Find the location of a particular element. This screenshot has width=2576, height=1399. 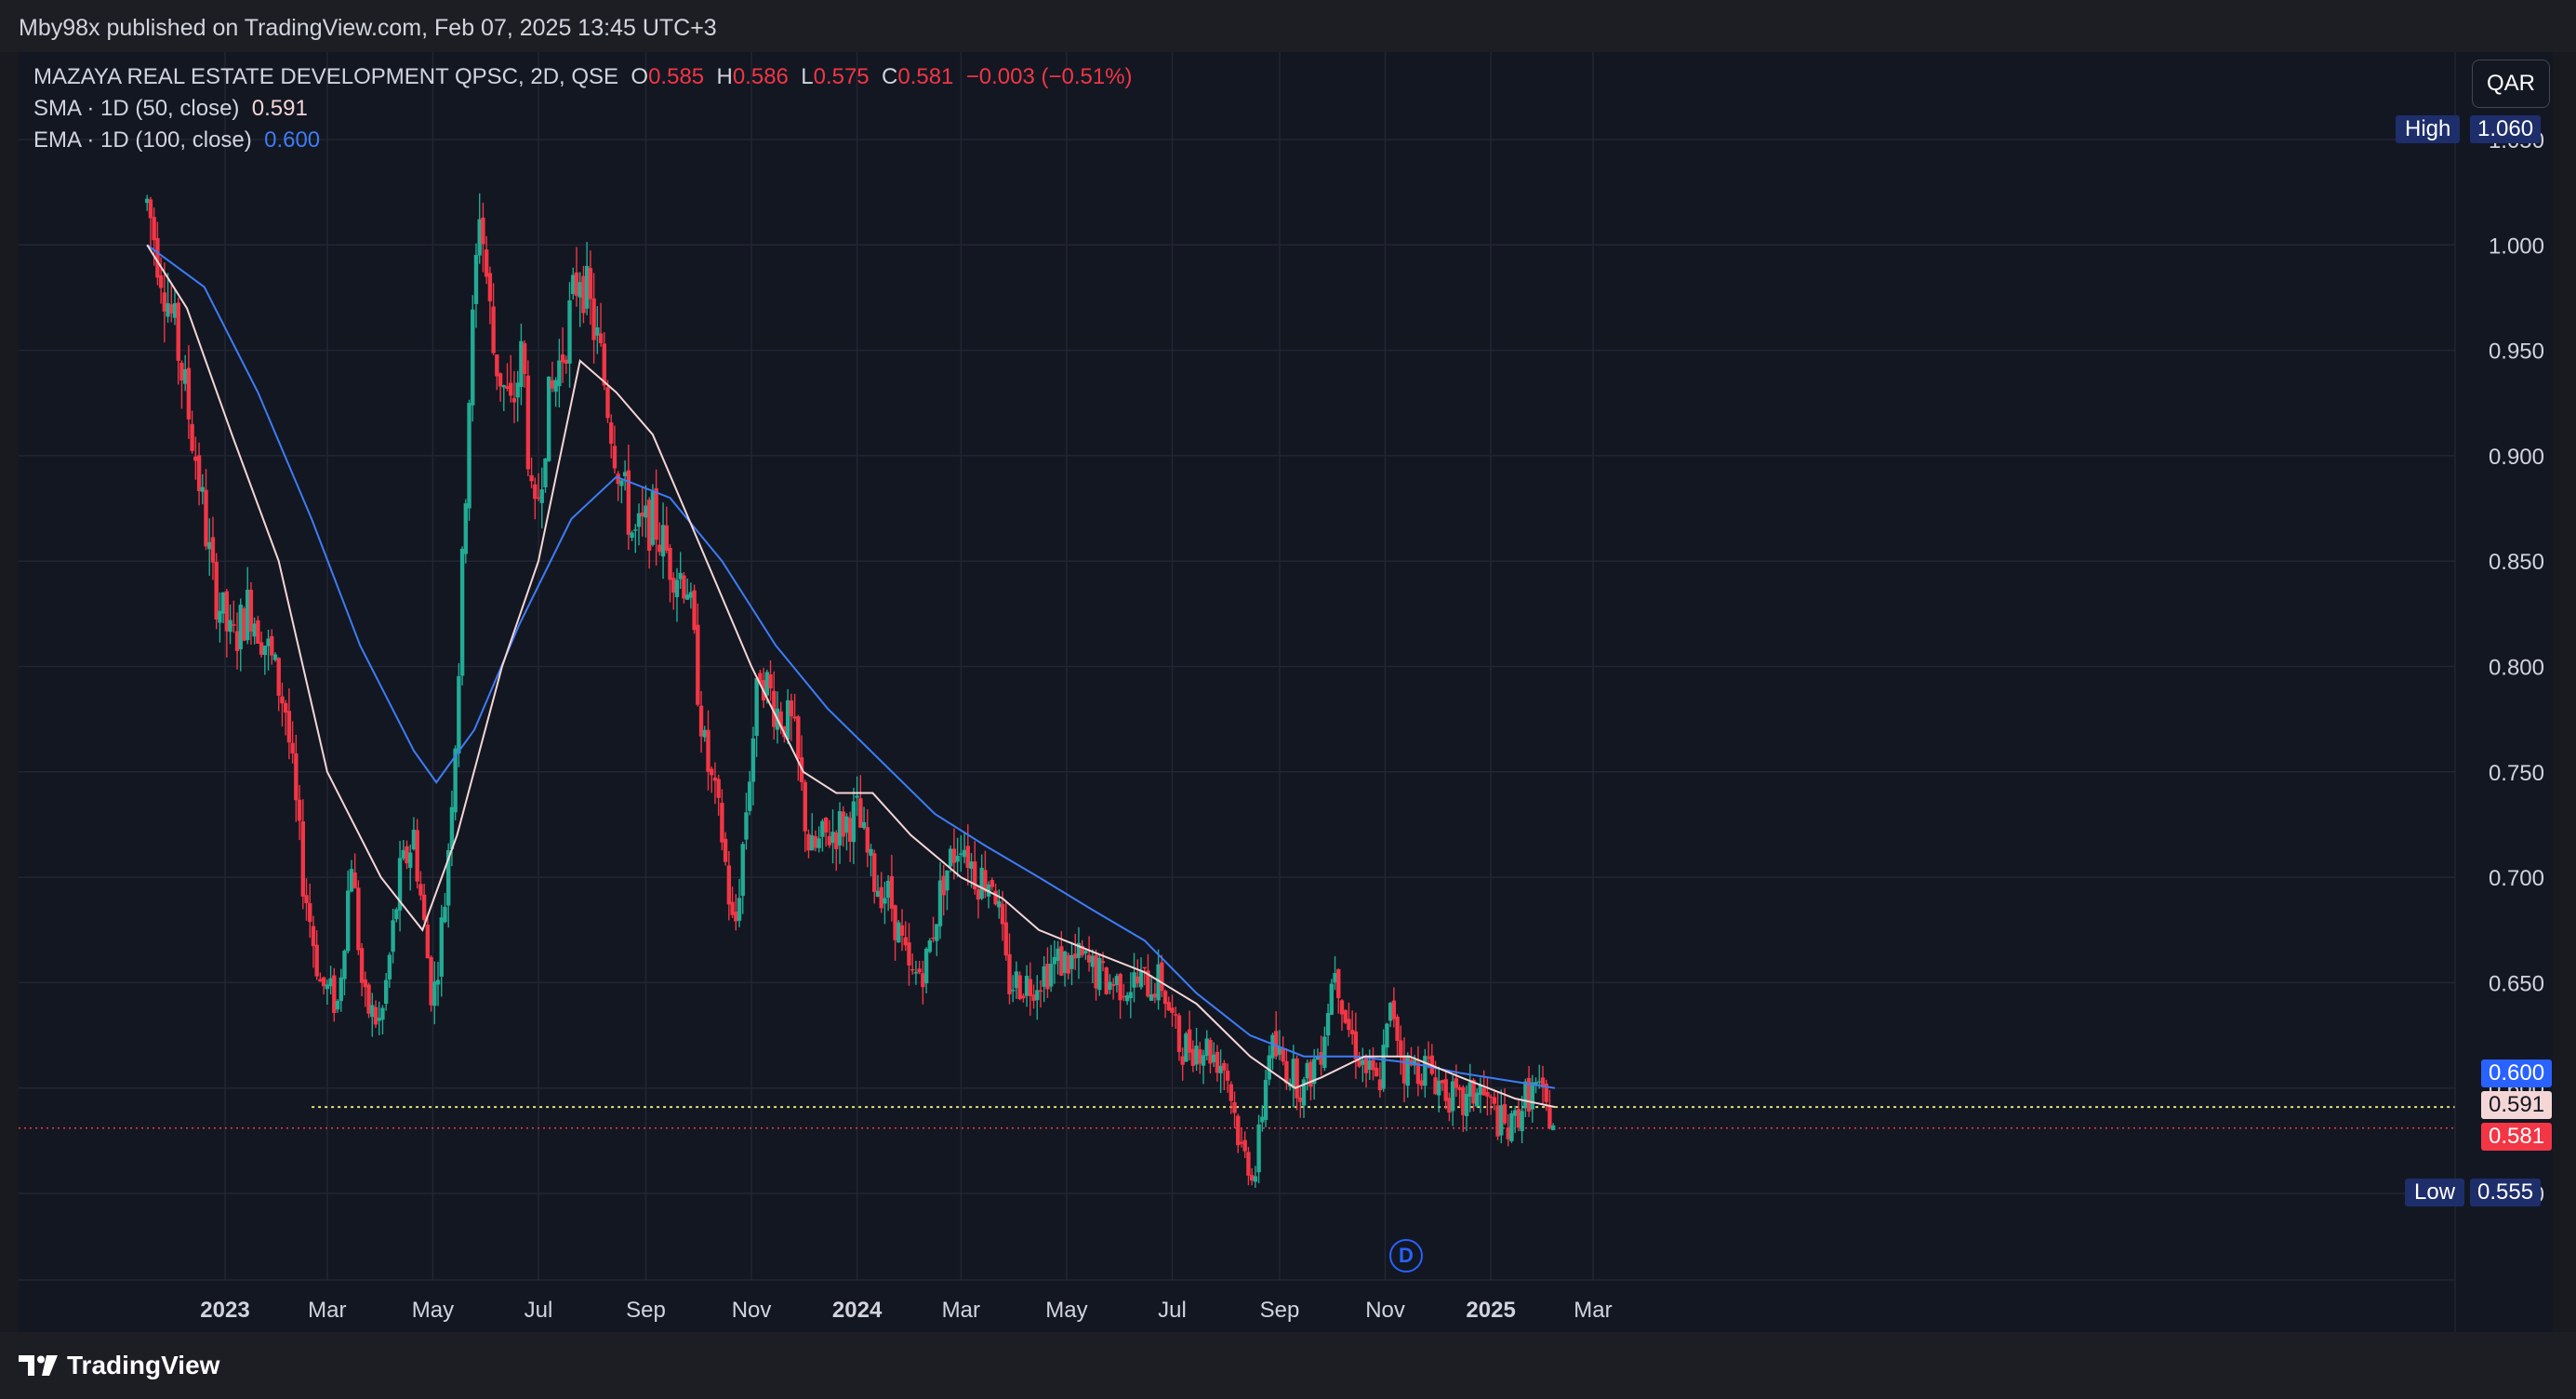

high-label: H is located at coordinates (724, 76).